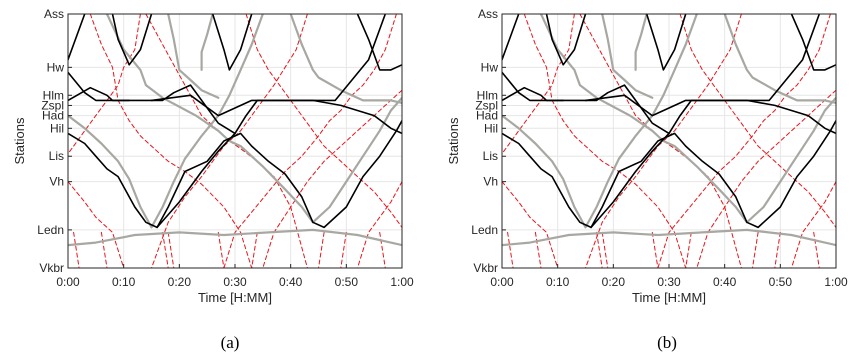  Describe the element at coordinates (836, 282) in the screenshot. I see `x-tick-label: 1:00` at that location.